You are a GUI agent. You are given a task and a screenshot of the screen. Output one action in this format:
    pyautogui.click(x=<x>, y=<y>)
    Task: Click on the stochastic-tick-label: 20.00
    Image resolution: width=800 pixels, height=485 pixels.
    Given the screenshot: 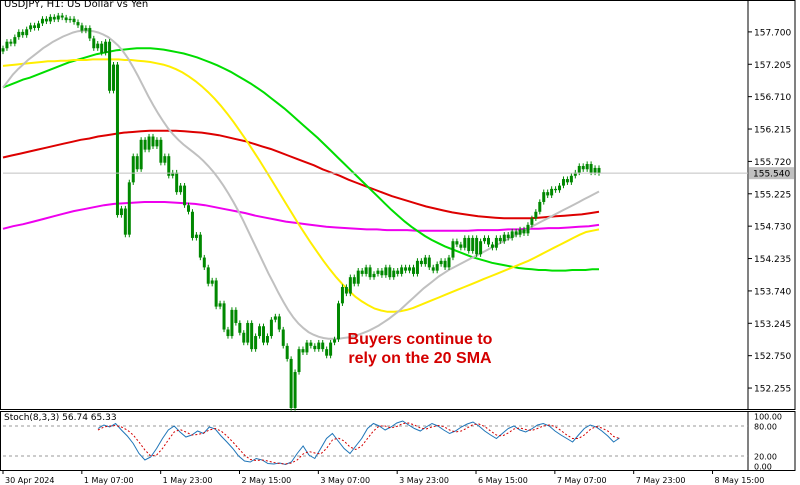 What is the action you would take?
    pyautogui.click(x=765, y=457)
    